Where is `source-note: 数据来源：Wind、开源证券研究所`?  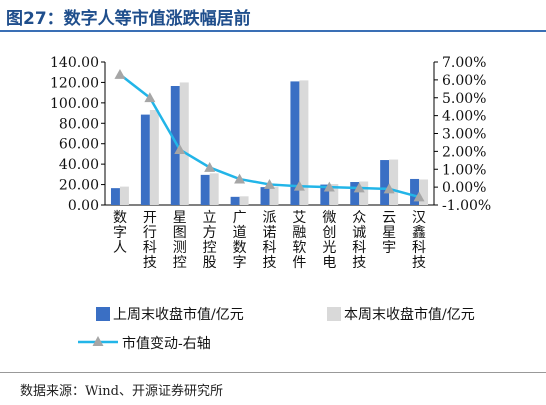 source-note: 数据来源：Wind、开源证券研究所 is located at coordinates (121, 391).